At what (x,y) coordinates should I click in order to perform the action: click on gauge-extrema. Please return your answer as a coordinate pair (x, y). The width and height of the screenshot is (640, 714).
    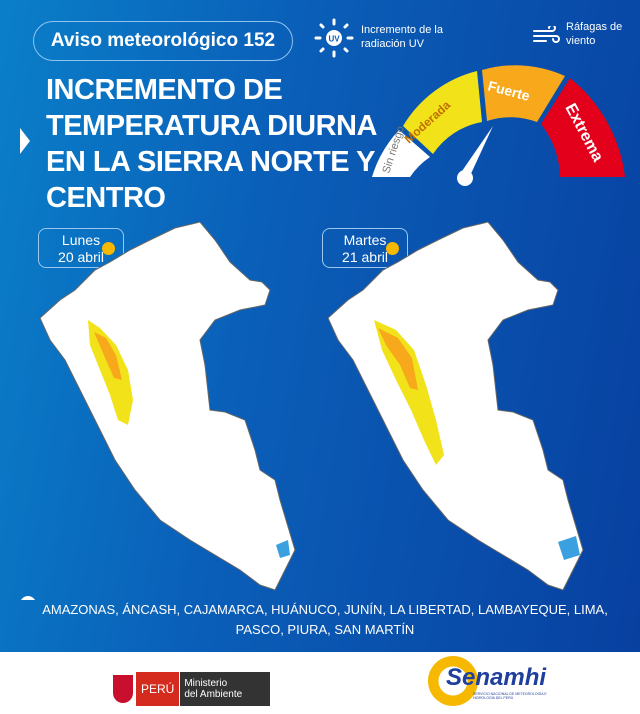
    Looking at the image, I should click on (583, 127).